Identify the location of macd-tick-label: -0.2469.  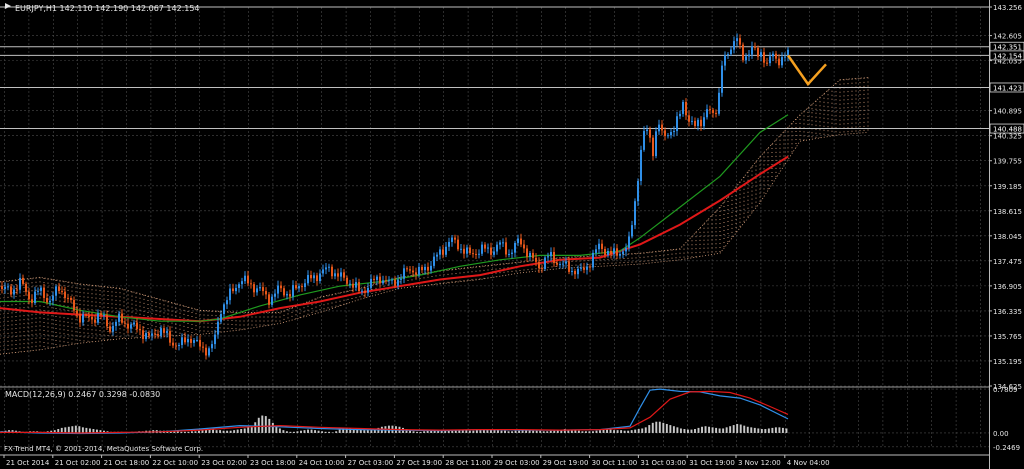
(1006, 448).